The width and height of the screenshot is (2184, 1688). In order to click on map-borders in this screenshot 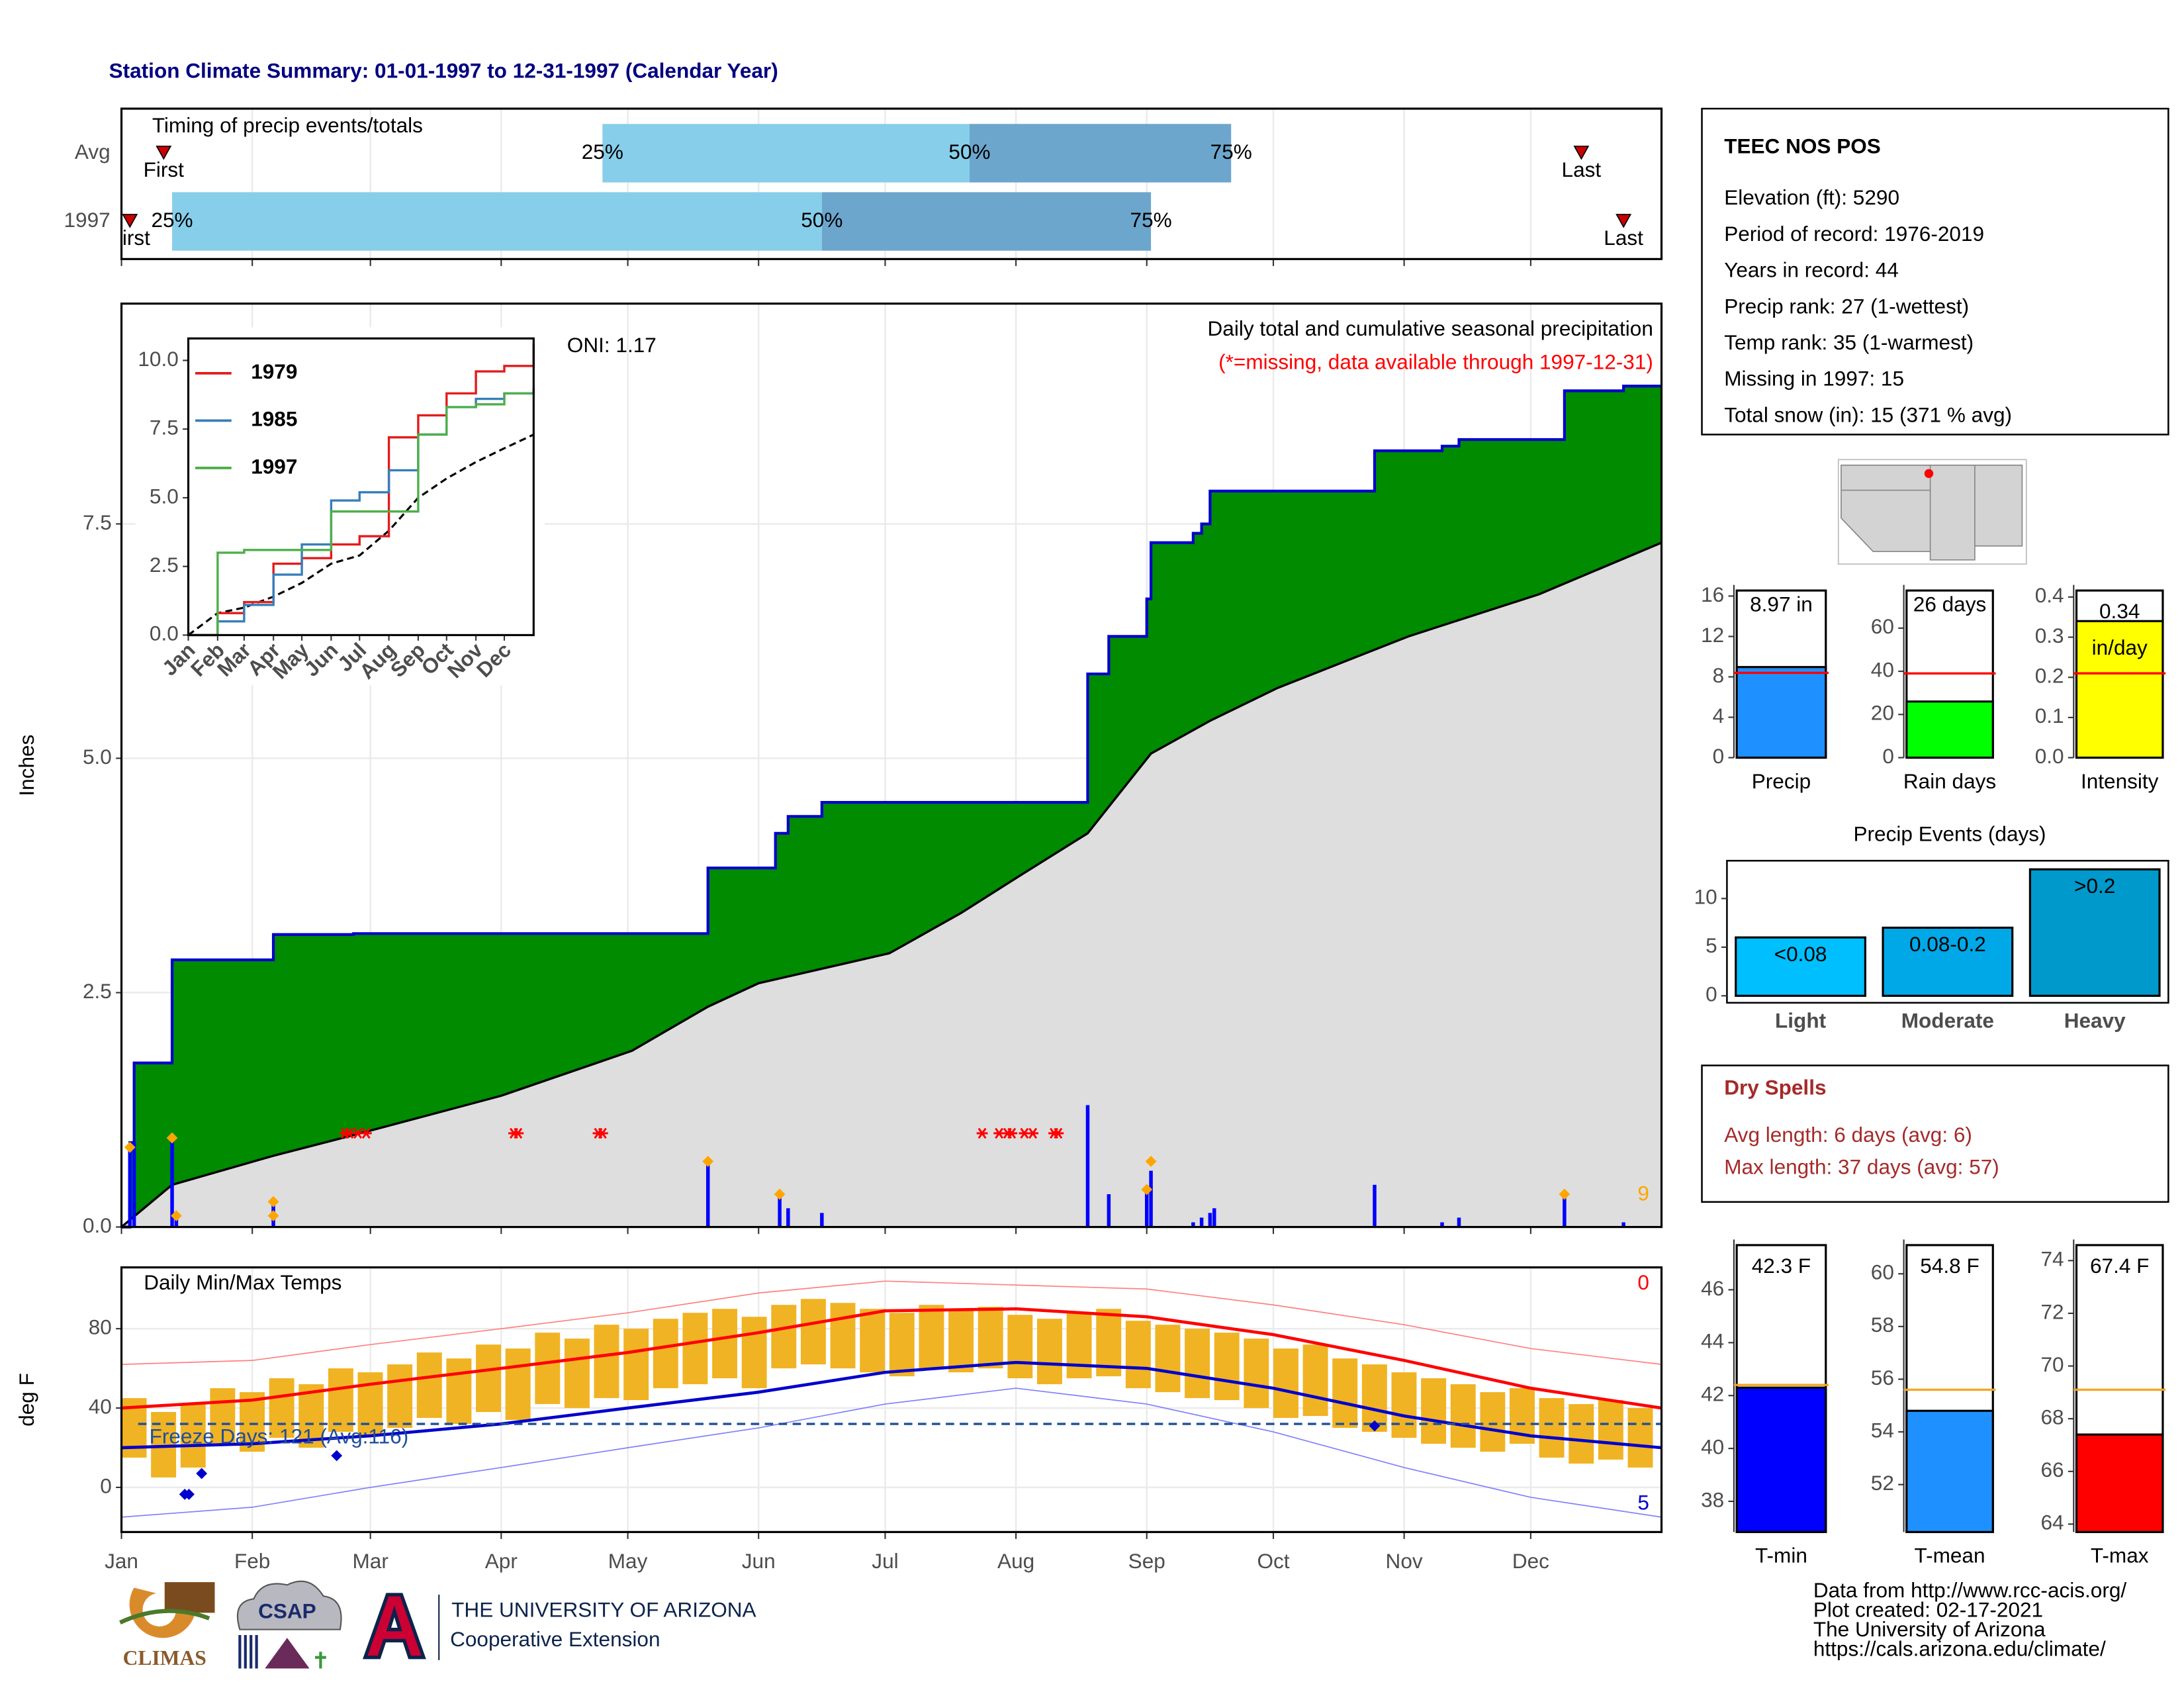, I will do `click(1908, 508)`.